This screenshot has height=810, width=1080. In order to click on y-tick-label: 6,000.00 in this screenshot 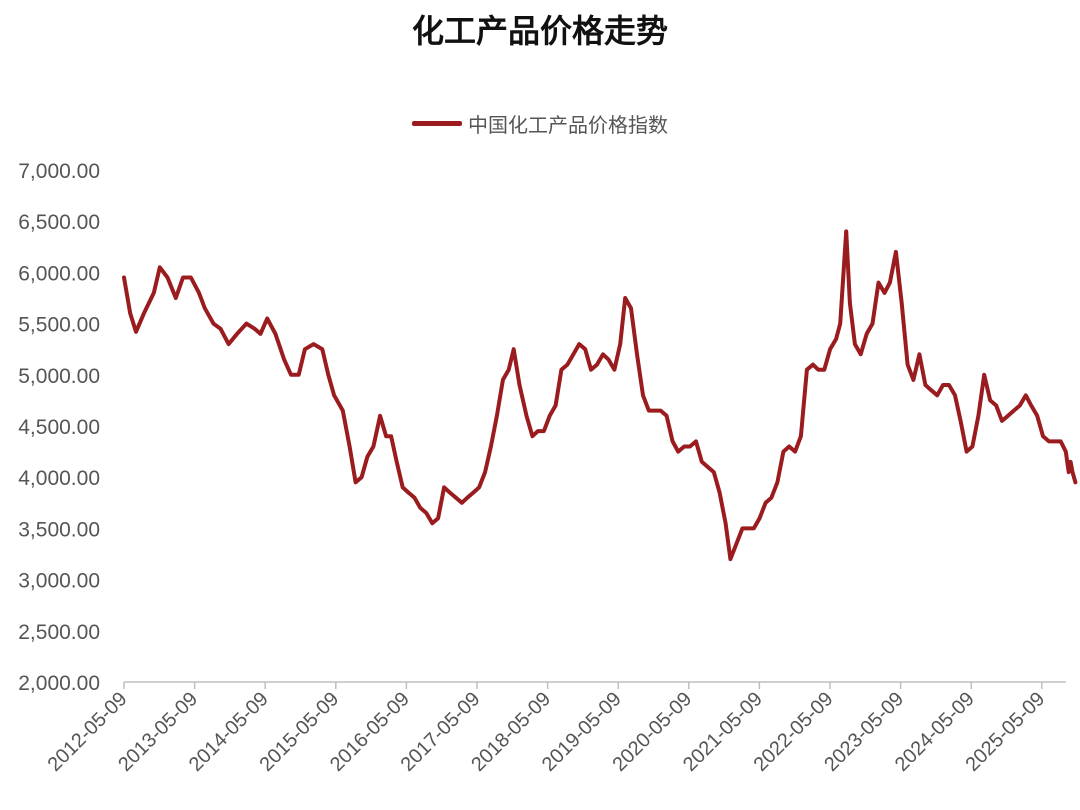, I will do `click(59, 273)`.